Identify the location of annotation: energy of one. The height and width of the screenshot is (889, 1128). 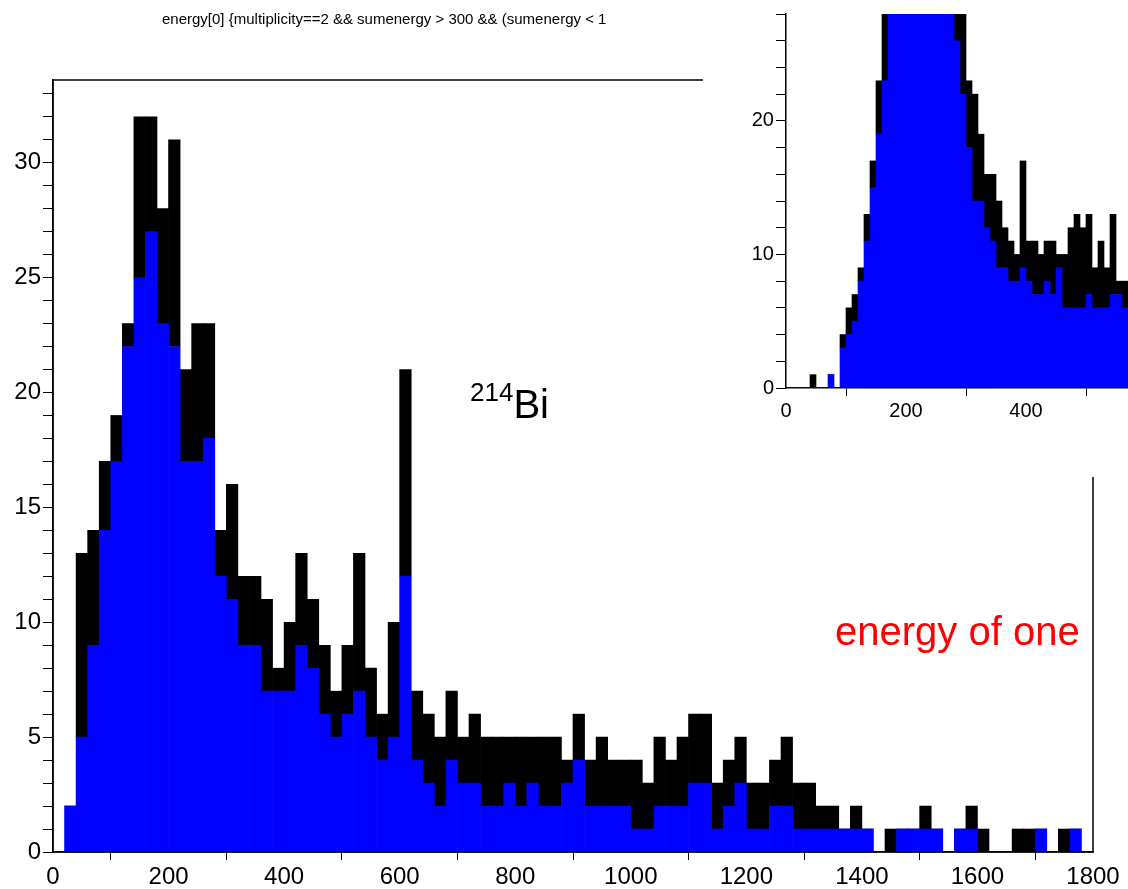
(957, 631).